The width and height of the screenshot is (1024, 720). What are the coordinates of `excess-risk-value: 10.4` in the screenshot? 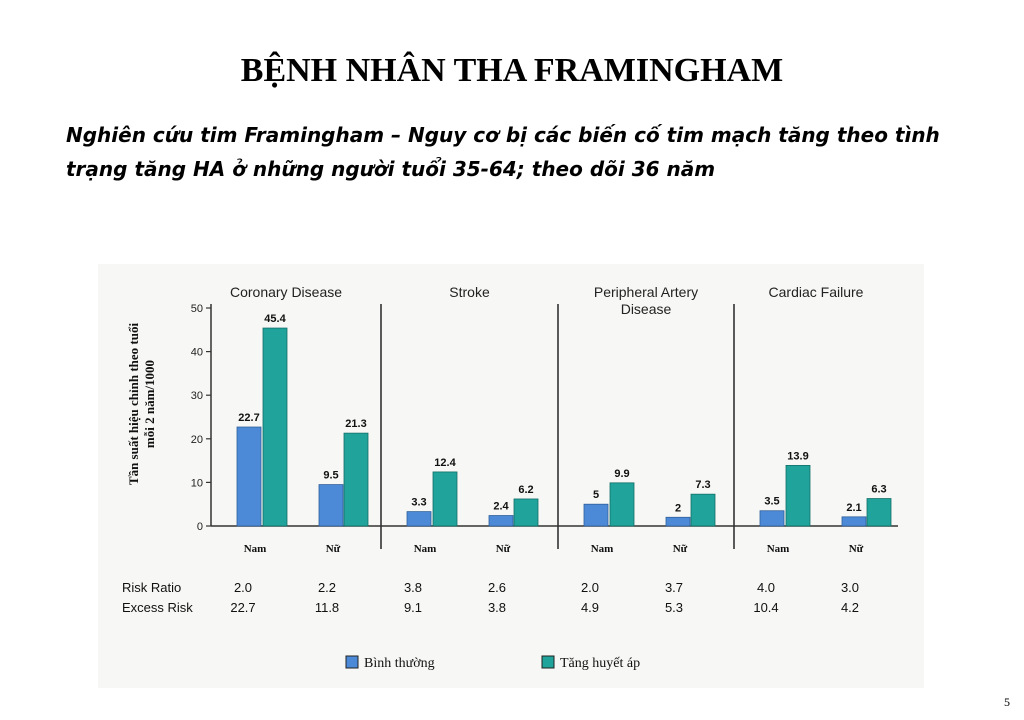 It's located at (765, 607).